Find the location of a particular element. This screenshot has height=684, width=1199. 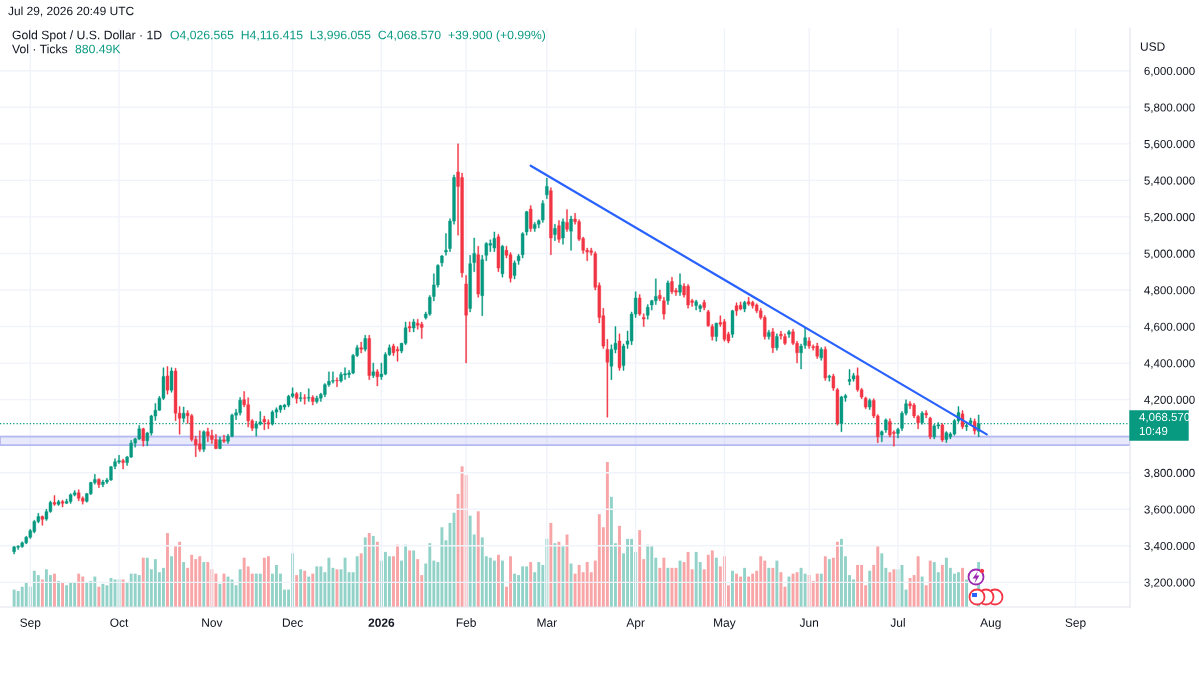

y-tick-label: 4,200.000 is located at coordinates (1169, 400).